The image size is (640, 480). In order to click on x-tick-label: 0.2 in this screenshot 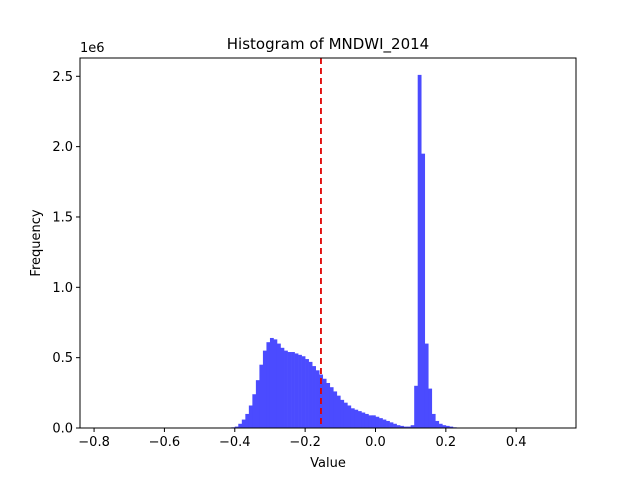, I will do `click(446, 442)`.